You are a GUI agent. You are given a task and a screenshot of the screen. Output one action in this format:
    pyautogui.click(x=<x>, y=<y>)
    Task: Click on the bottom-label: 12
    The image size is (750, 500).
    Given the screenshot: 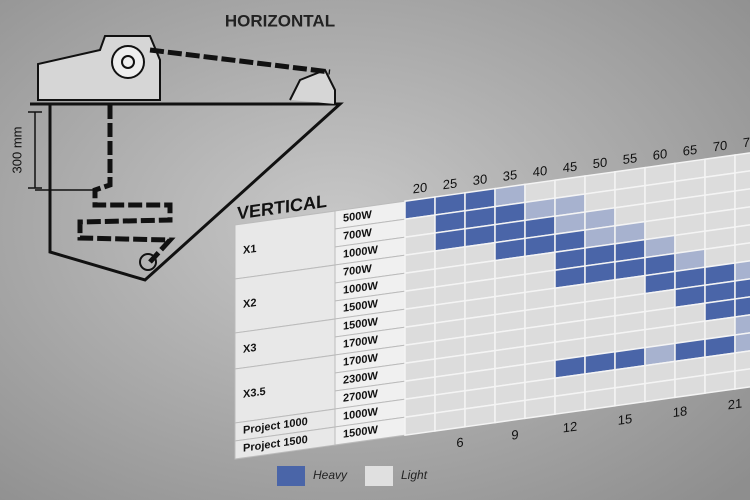 What is the action you would take?
    pyautogui.click(x=570, y=427)
    